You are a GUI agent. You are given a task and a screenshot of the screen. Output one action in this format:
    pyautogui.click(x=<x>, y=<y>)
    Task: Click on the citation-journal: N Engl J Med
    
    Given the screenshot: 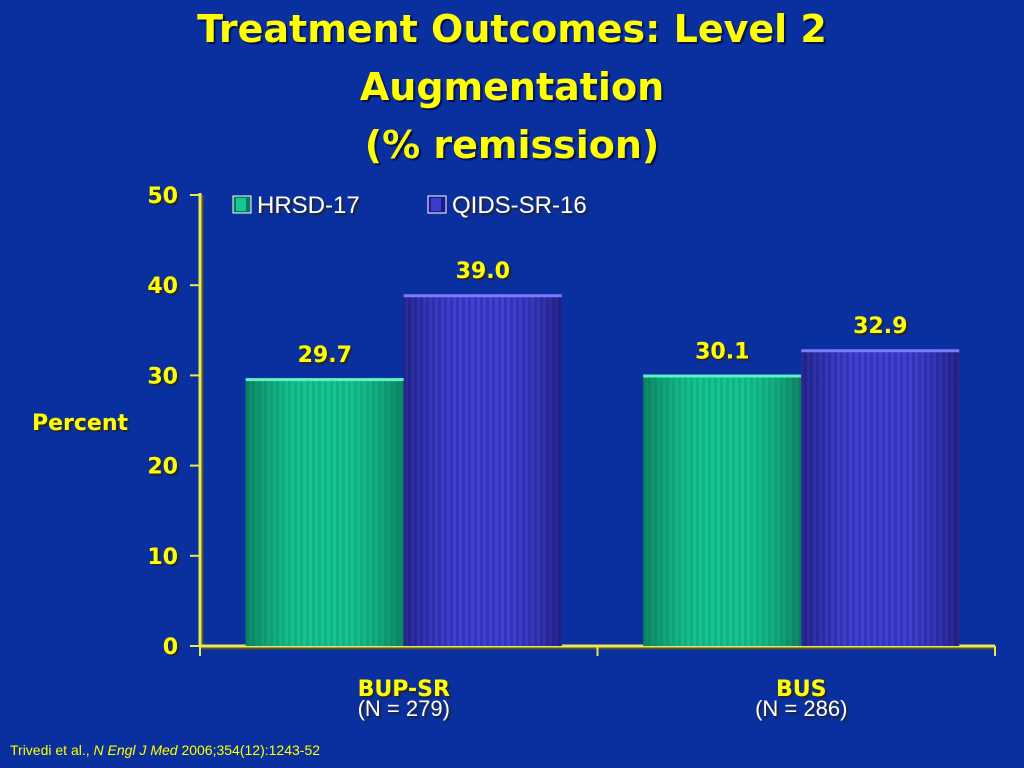 What is the action you would take?
    pyautogui.click(x=135, y=750)
    